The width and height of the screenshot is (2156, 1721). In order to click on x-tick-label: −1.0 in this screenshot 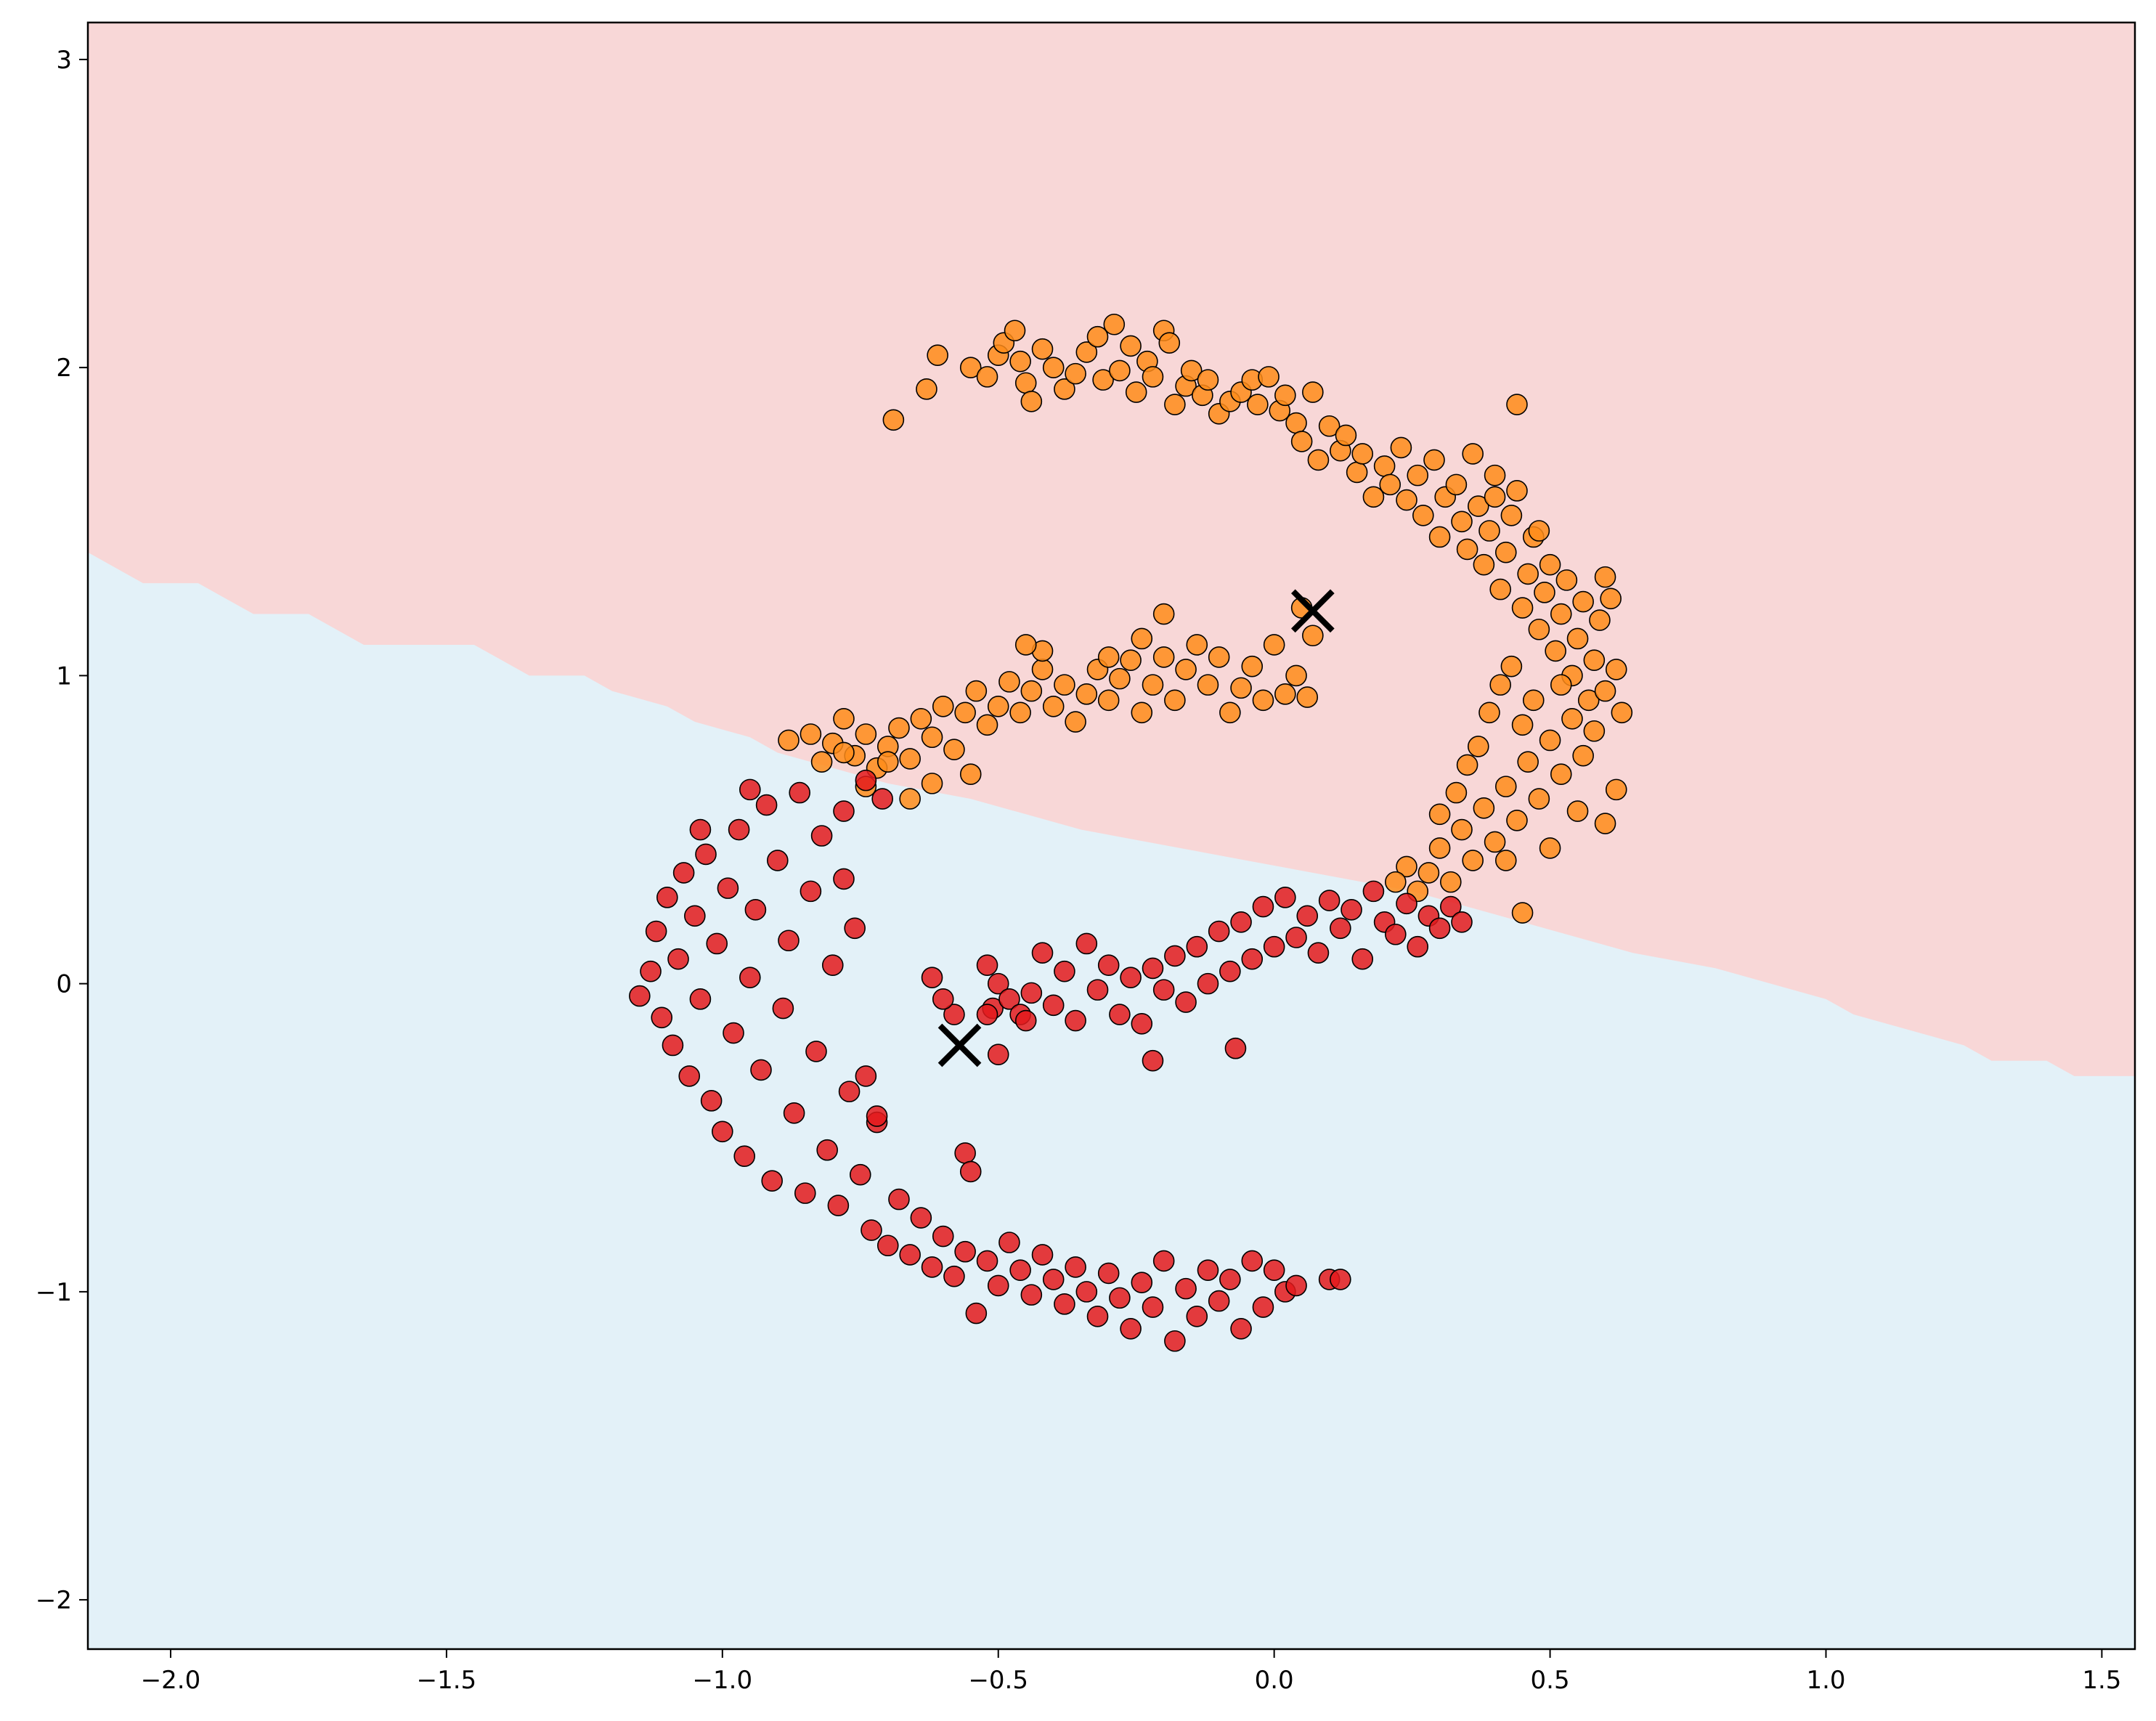, I will do `click(723, 1680)`.